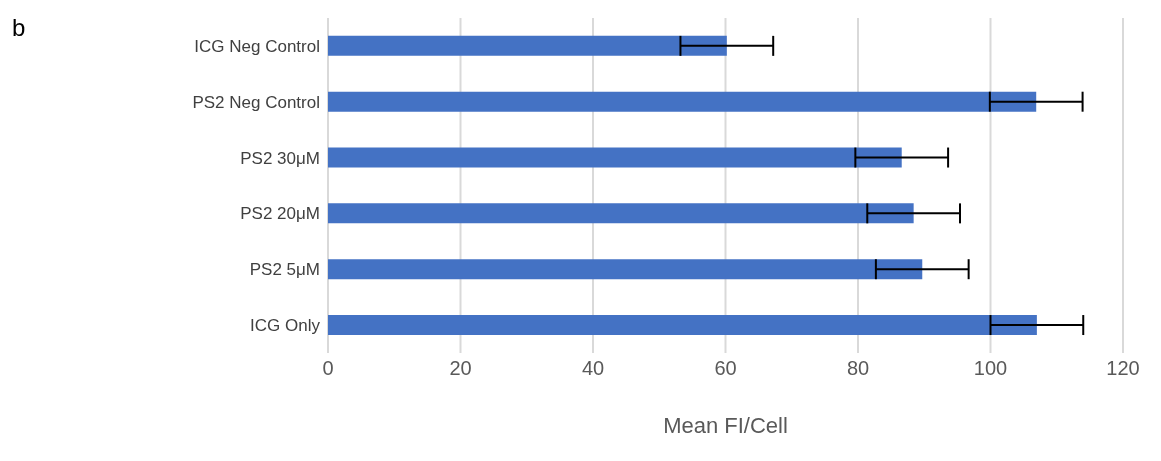 This screenshot has width=1161, height=461. What do you see at coordinates (280, 158) in the screenshot?
I see `y-tick-label: PS2 30μM` at bounding box center [280, 158].